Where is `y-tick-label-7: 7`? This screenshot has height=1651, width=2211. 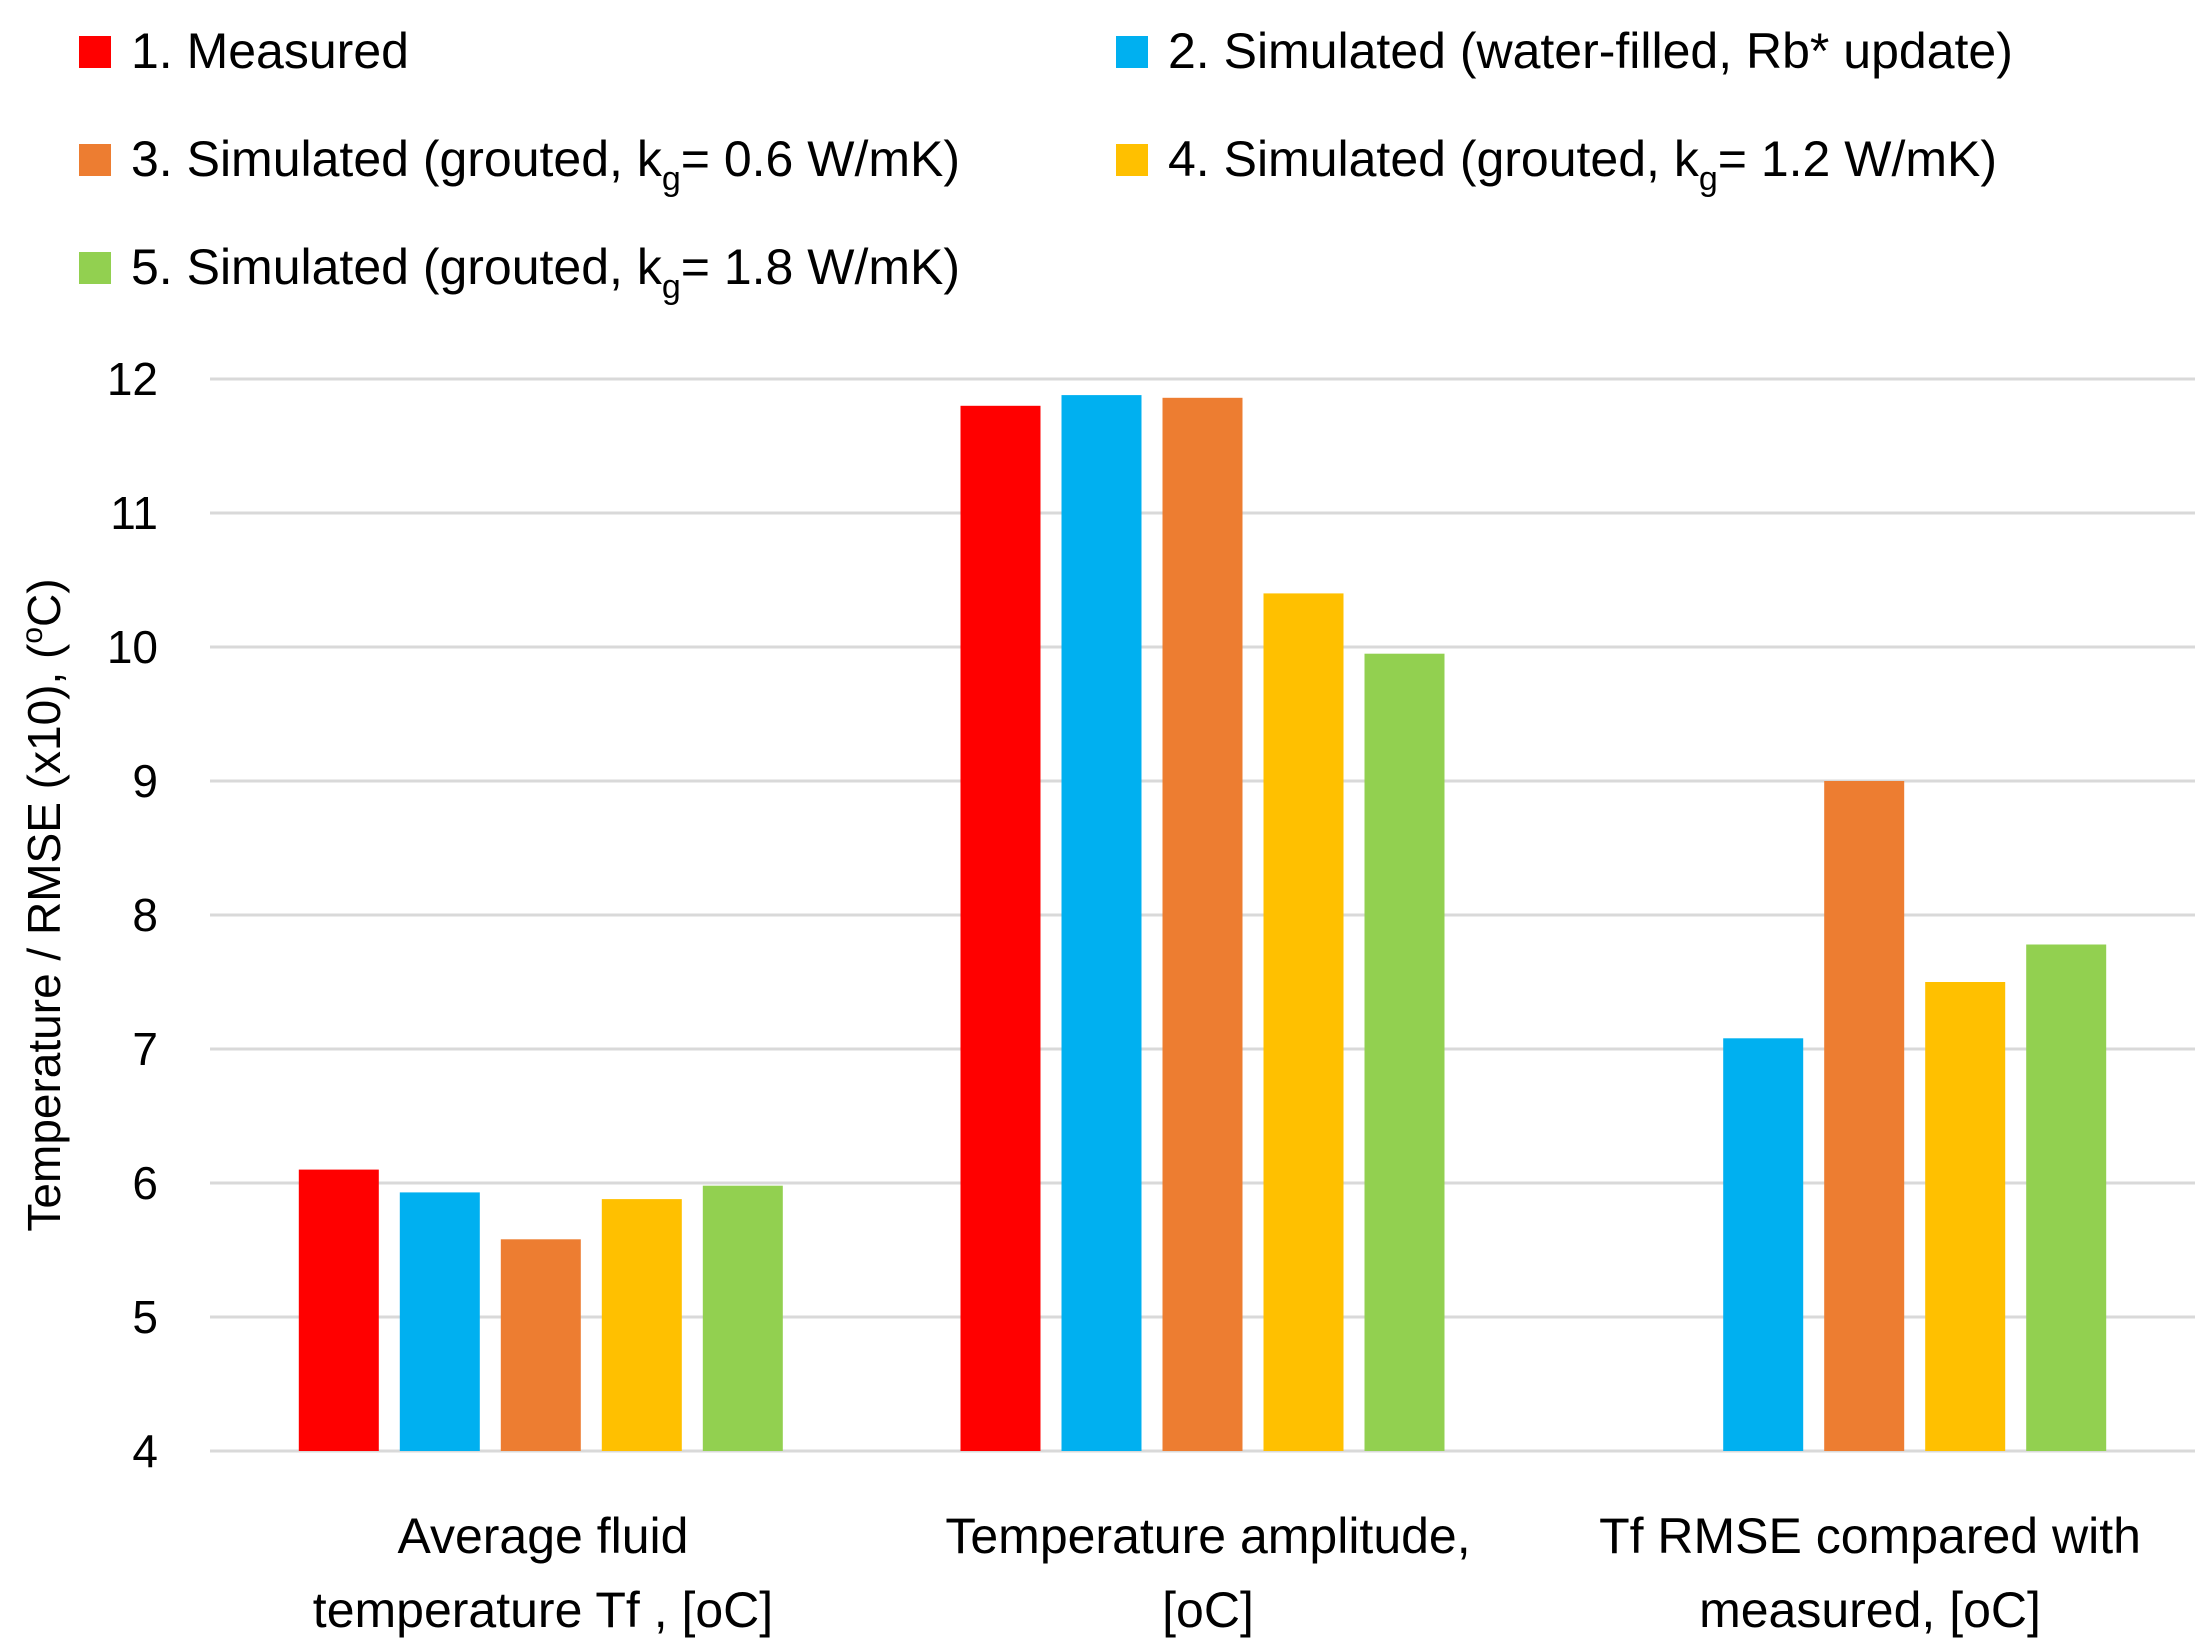 y-tick-label-7: 7 is located at coordinates (145, 1049).